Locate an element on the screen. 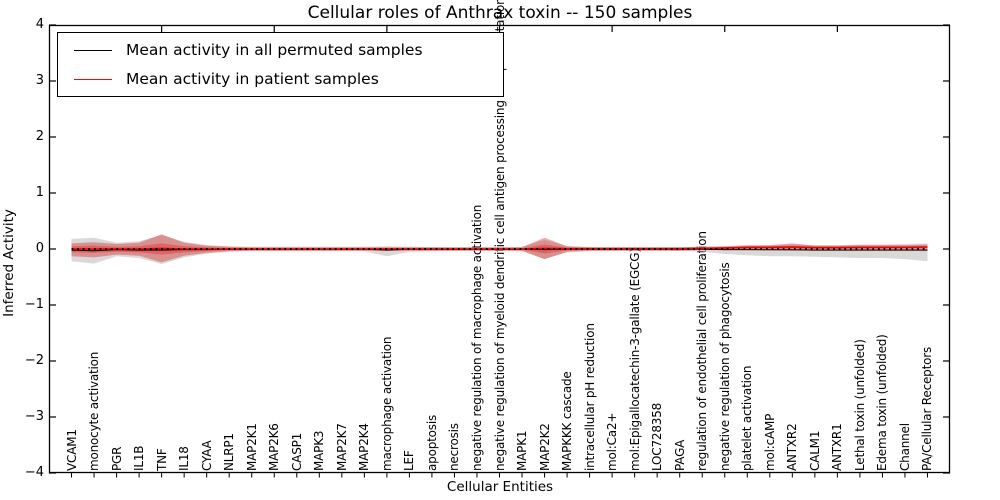 This screenshot has height=500, width=1000. x-tick-label: MAP2K4 is located at coordinates (364, 447).